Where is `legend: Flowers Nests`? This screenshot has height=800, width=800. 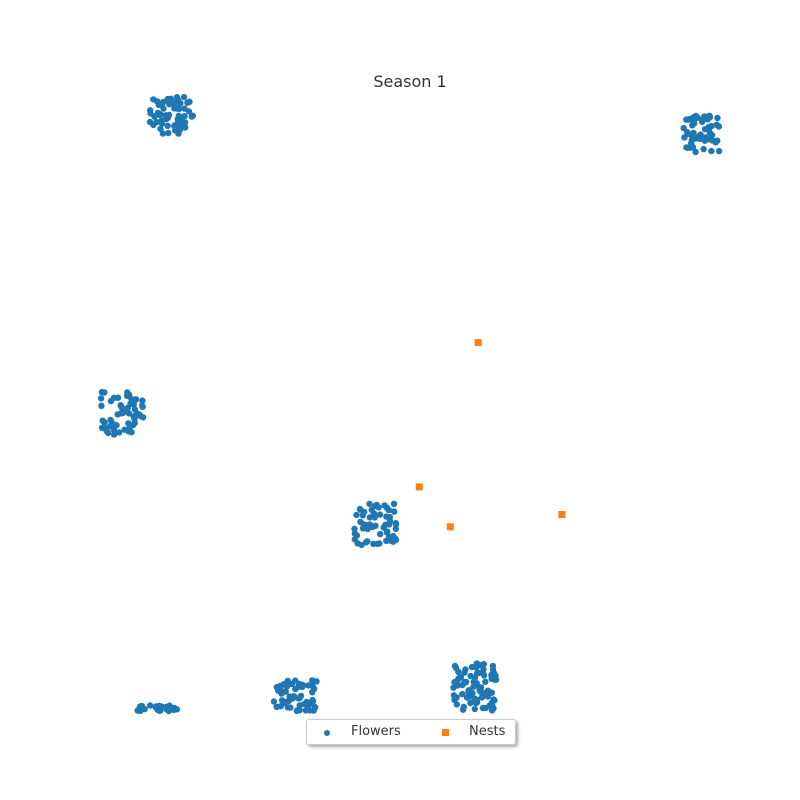
legend: Flowers Nests is located at coordinates (411, 732).